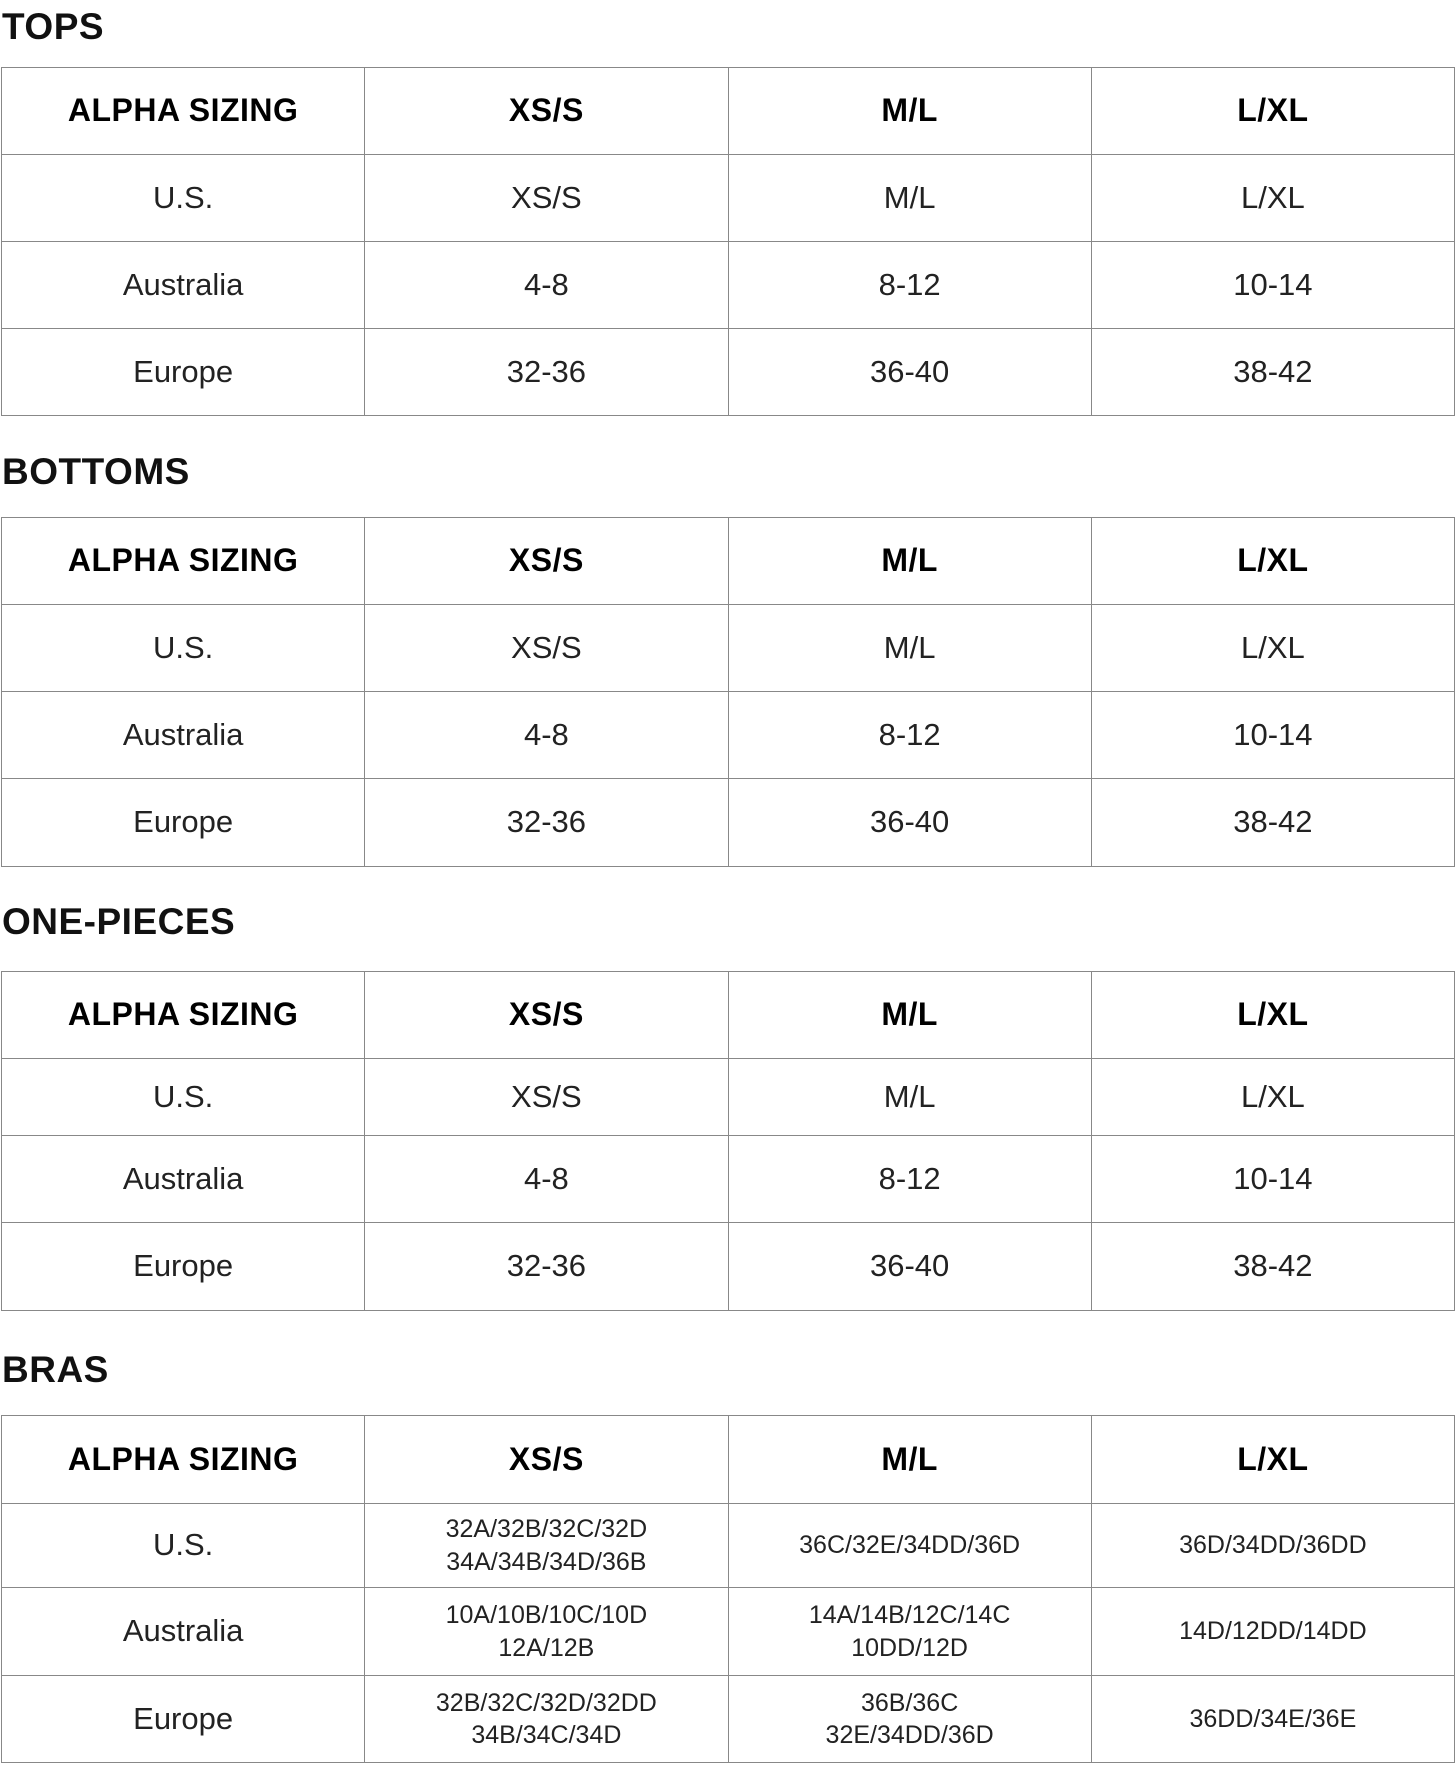 This screenshot has width=1456, height=1766. What do you see at coordinates (546, 1529) in the screenshot?
I see `size-value-line: 32A/32B/32C/32D` at bounding box center [546, 1529].